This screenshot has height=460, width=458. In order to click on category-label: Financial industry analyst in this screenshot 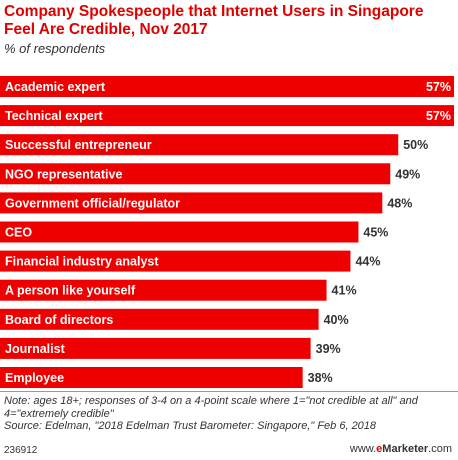, I will do `click(82, 262)`.